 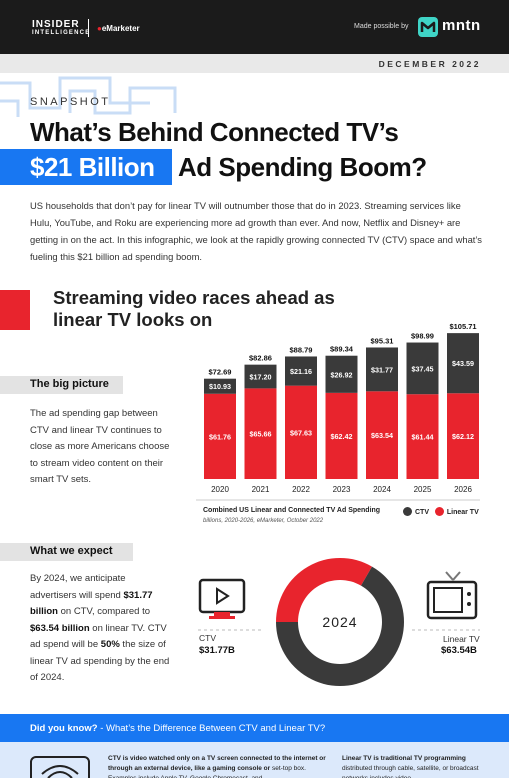 I want to click on ctv-value-label: $26.92, so click(x=342, y=374).